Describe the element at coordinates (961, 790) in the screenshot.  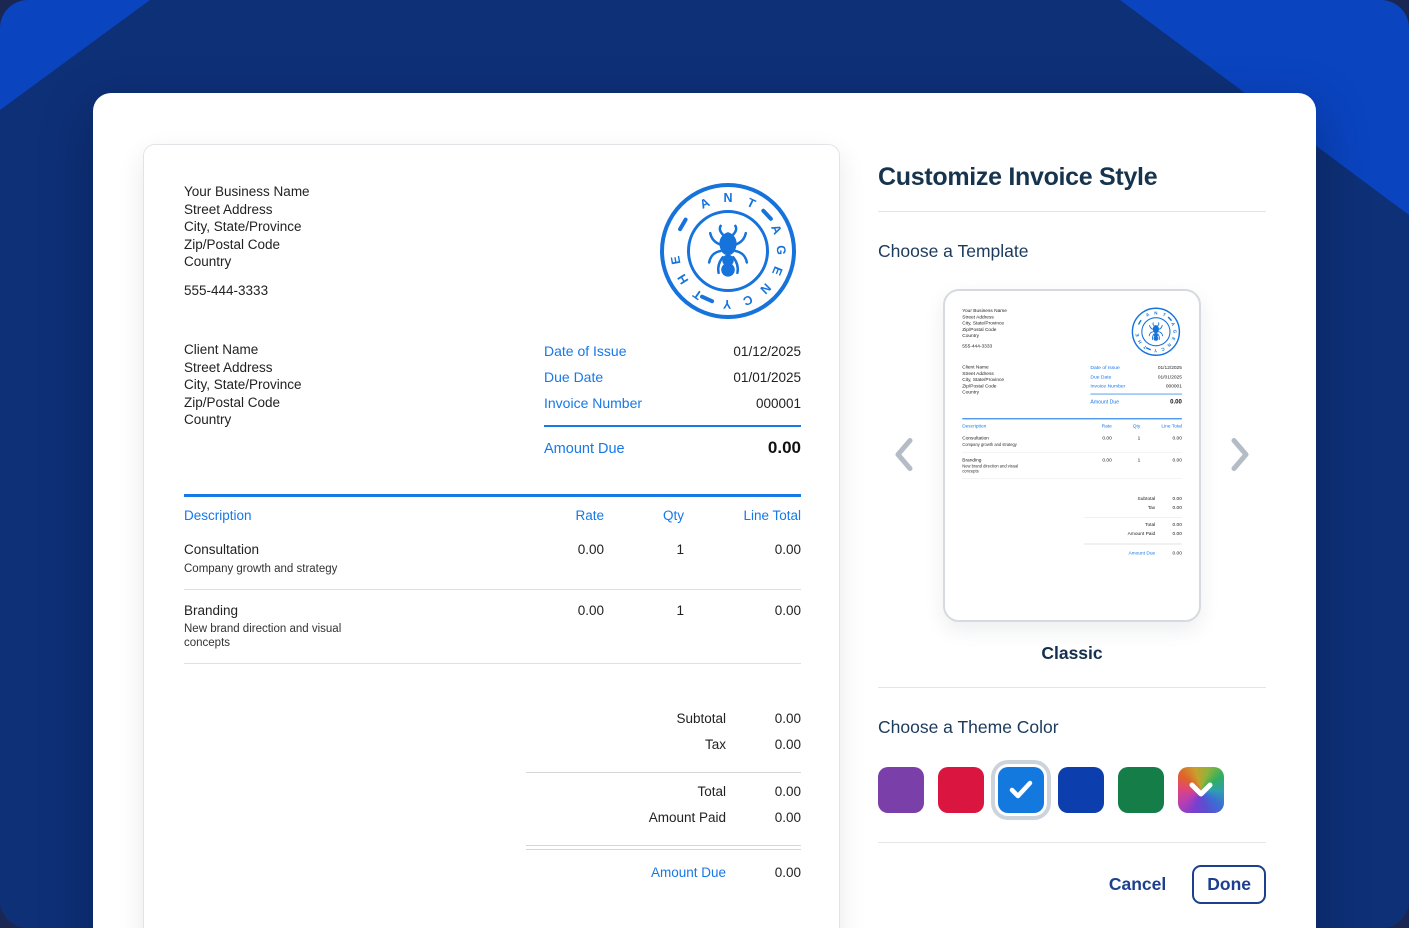
I see `theme-color-red` at that location.